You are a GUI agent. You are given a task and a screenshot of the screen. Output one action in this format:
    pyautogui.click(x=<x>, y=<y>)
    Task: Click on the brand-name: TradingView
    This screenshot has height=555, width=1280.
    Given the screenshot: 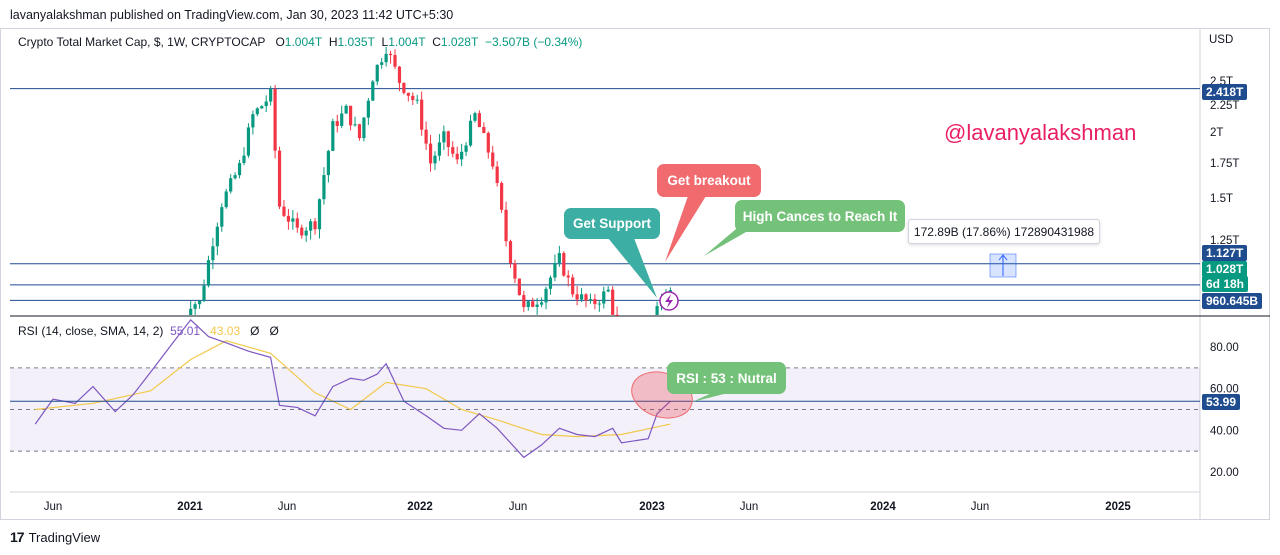 What is the action you would take?
    pyautogui.click(x=64, y=537)
    